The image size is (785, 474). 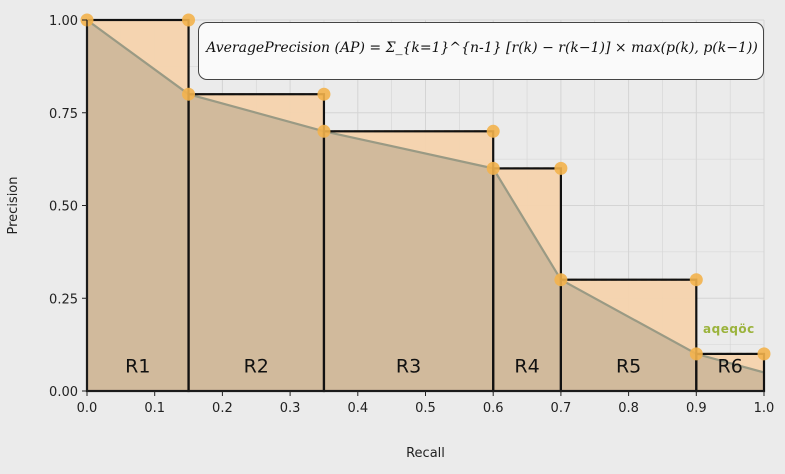 I want to click on region-label-r1: R1, so click(x=137, y=366).